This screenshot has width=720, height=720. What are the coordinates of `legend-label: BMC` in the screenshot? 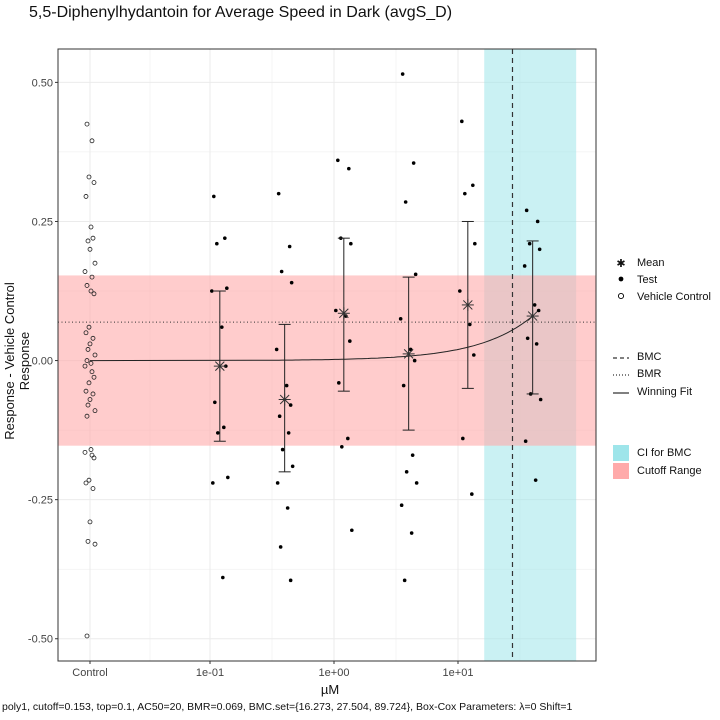 It's located at (649, 357).